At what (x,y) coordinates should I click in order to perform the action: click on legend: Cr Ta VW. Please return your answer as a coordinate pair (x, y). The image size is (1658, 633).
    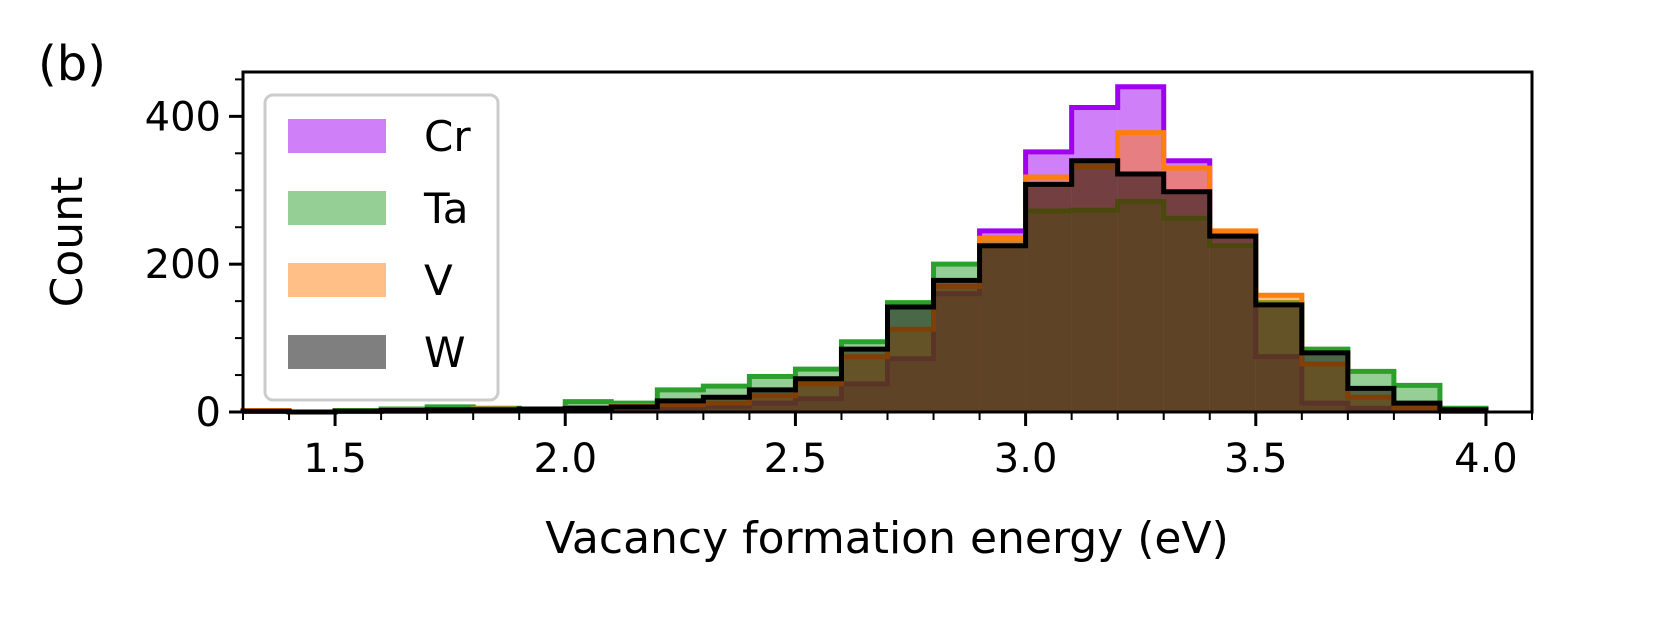
    Looking at the image, I should click on (381, 247).